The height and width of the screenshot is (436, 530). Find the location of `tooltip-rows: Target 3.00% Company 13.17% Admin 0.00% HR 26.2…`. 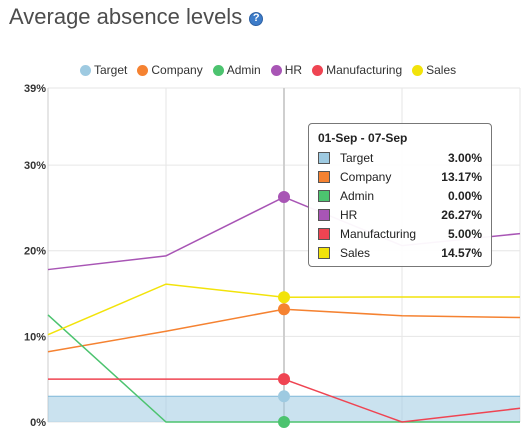

tooltip-rows: Target 3.00% Company 13.17% Admin 0.00% HR 26.2… is located at coordinates (400, 205).